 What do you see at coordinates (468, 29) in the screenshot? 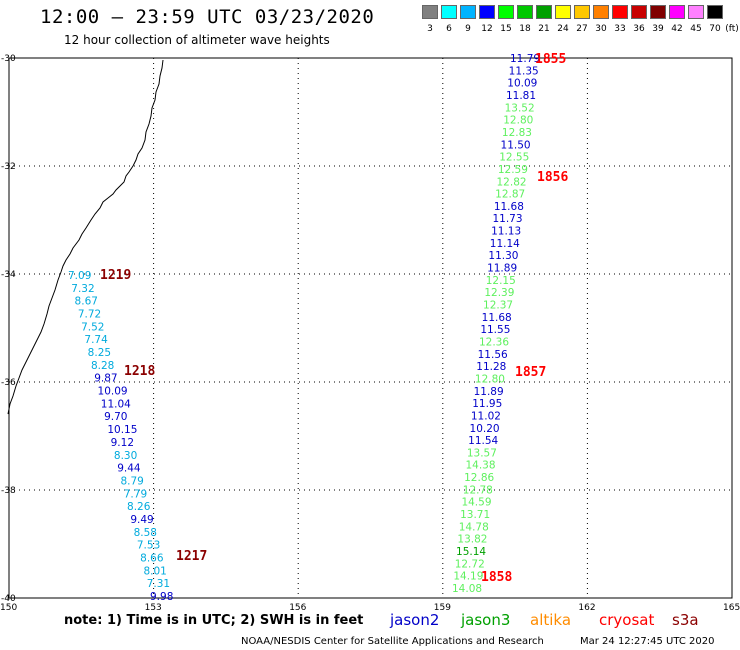
I see `legend-label: 9` at bounding box center [468, 29].